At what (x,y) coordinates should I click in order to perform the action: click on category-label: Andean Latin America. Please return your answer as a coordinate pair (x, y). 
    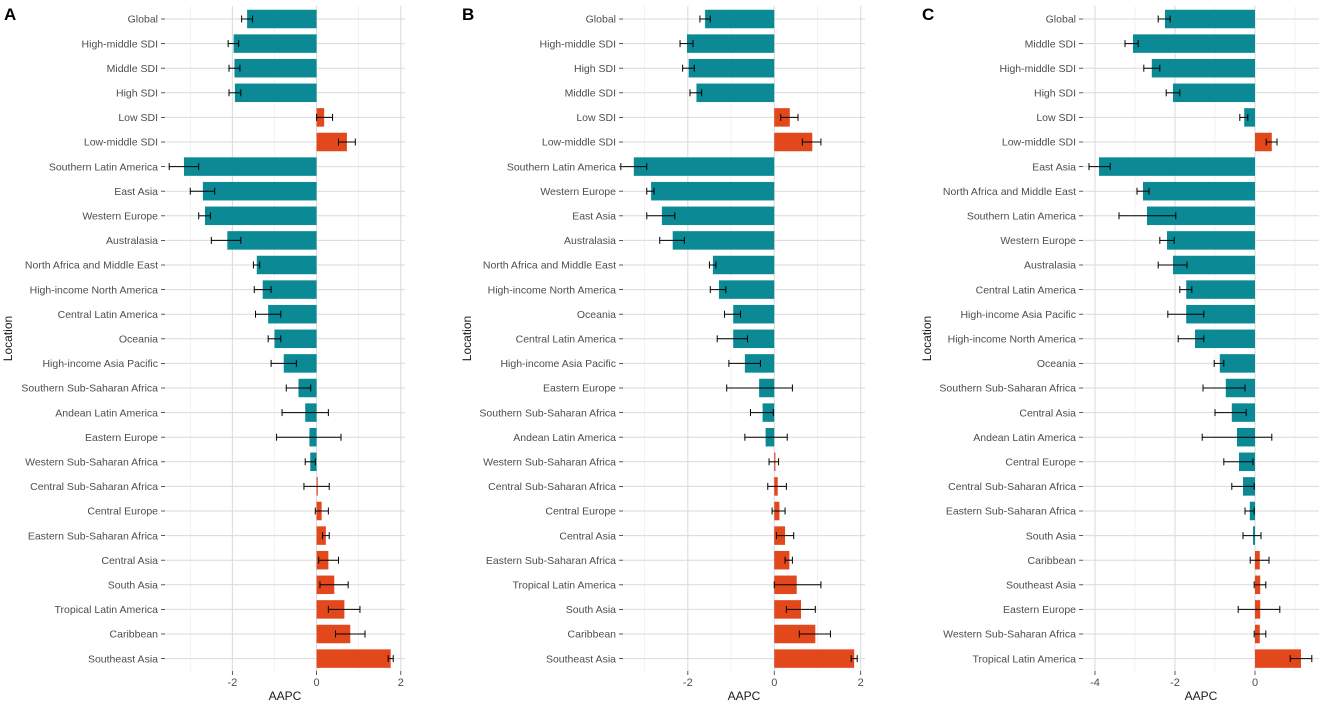
    Looking at the image, I should click on (1024, 438).